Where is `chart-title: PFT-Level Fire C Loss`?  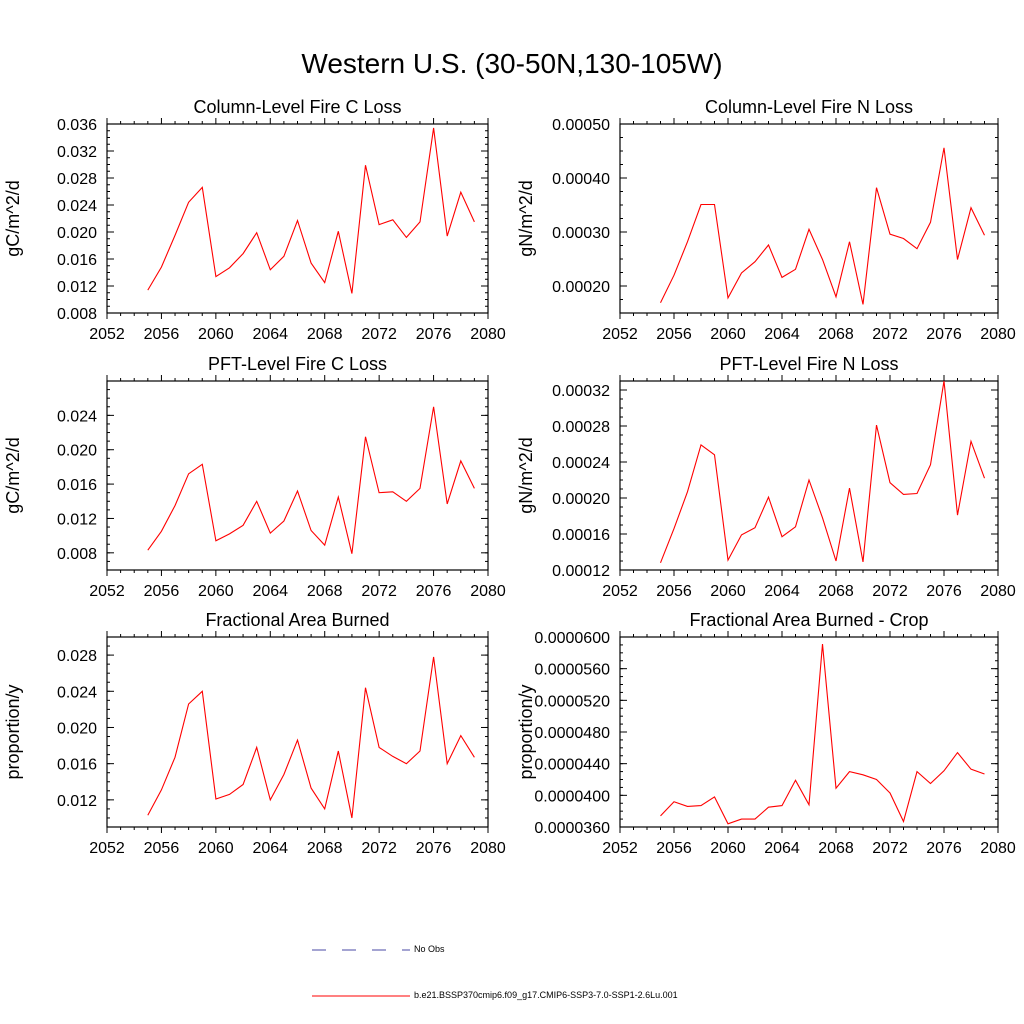
chart-title: PFT-Level Fire C Loss is located at coordinates (297, 364).